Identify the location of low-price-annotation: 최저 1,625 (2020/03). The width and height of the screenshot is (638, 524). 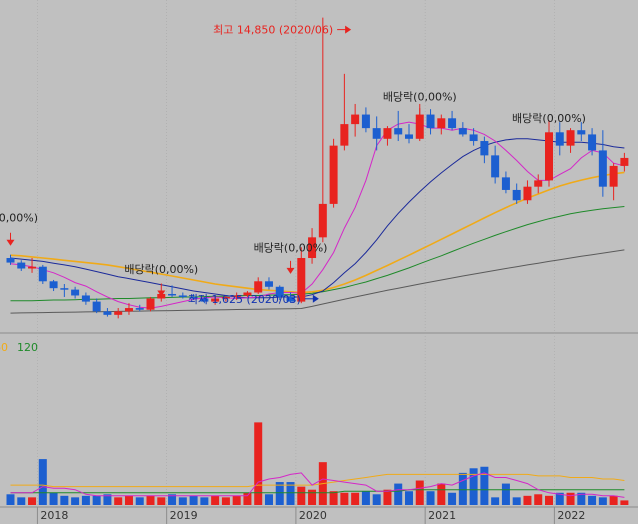
(244, 299).